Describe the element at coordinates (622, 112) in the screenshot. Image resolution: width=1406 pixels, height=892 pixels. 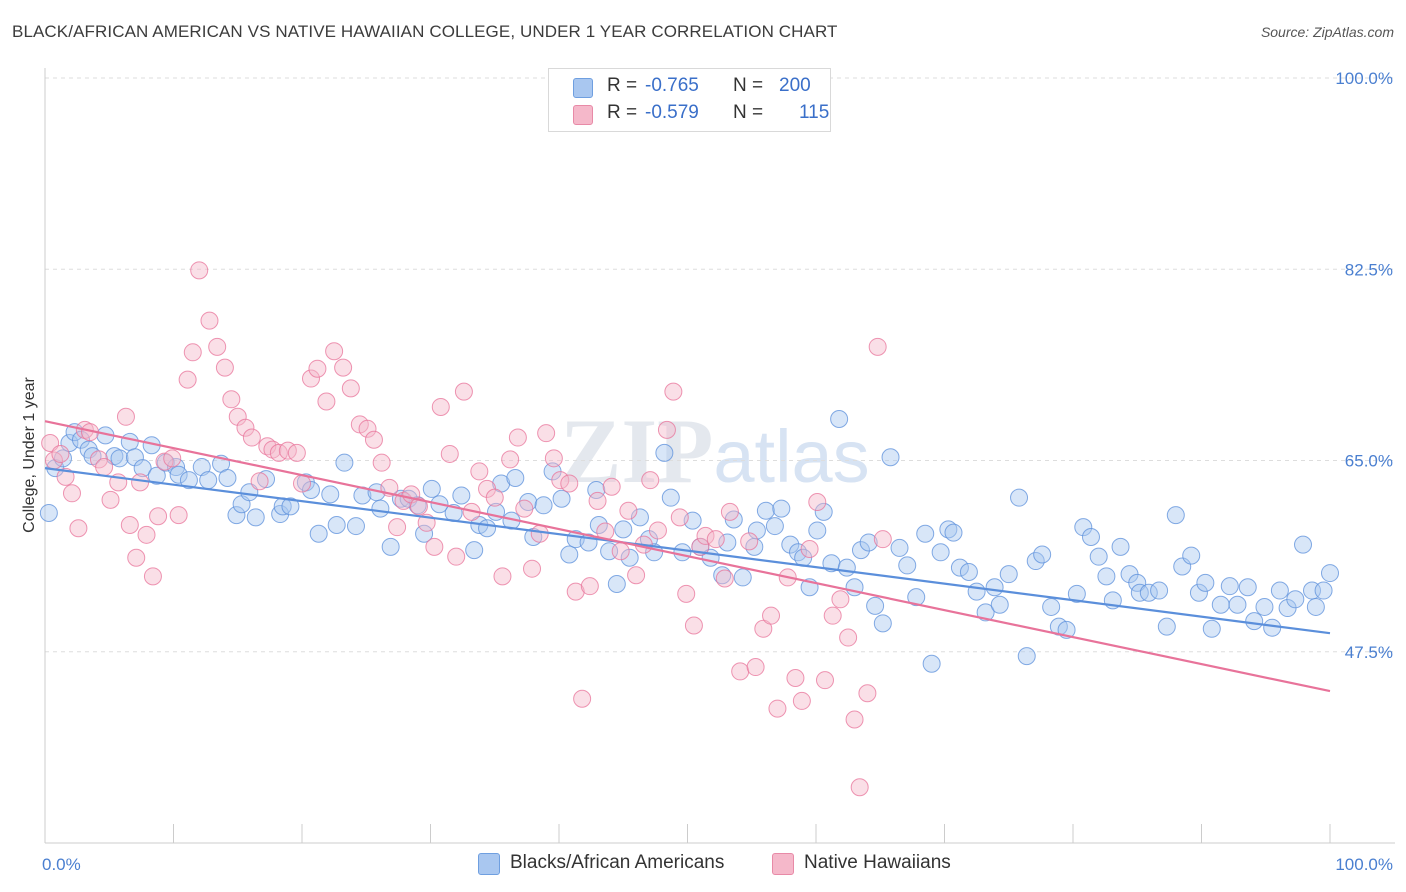
I see `legend-r-label: R =` at that location.